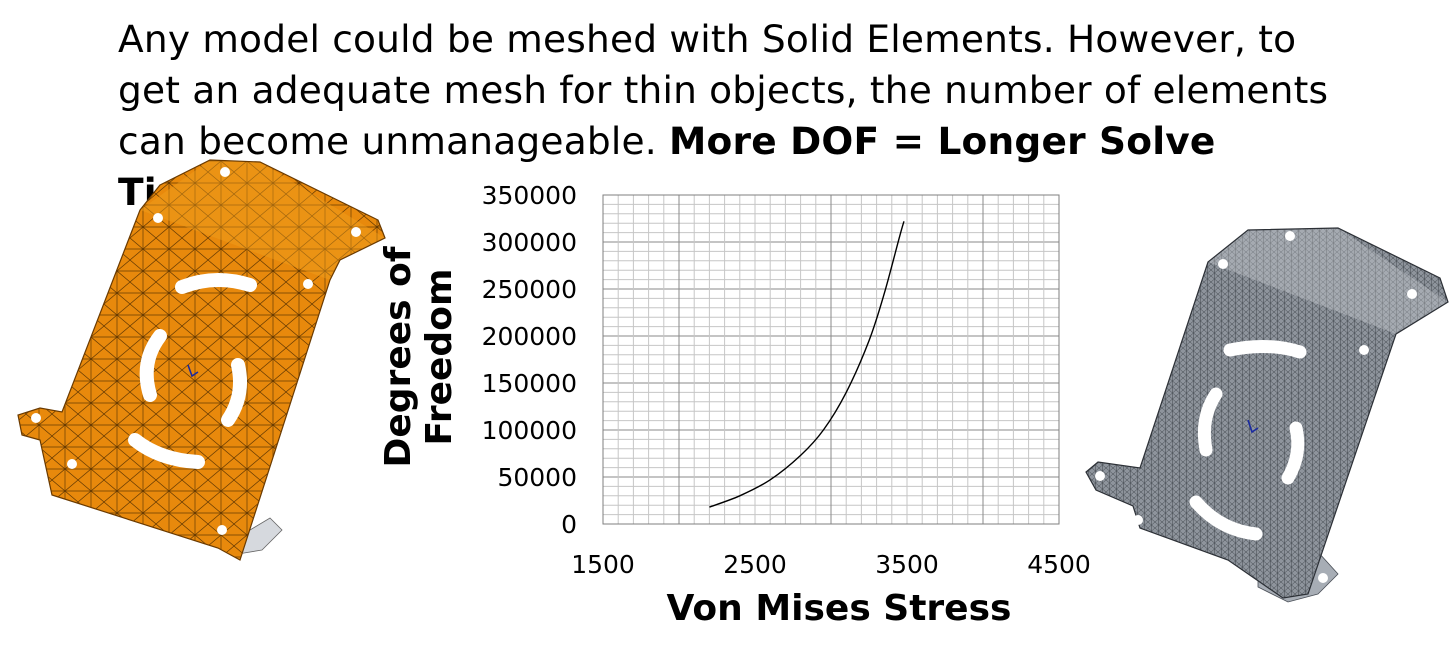 The image size is (1452, 656). I want to click on svg-text: Degrees of, so click(398, 356).